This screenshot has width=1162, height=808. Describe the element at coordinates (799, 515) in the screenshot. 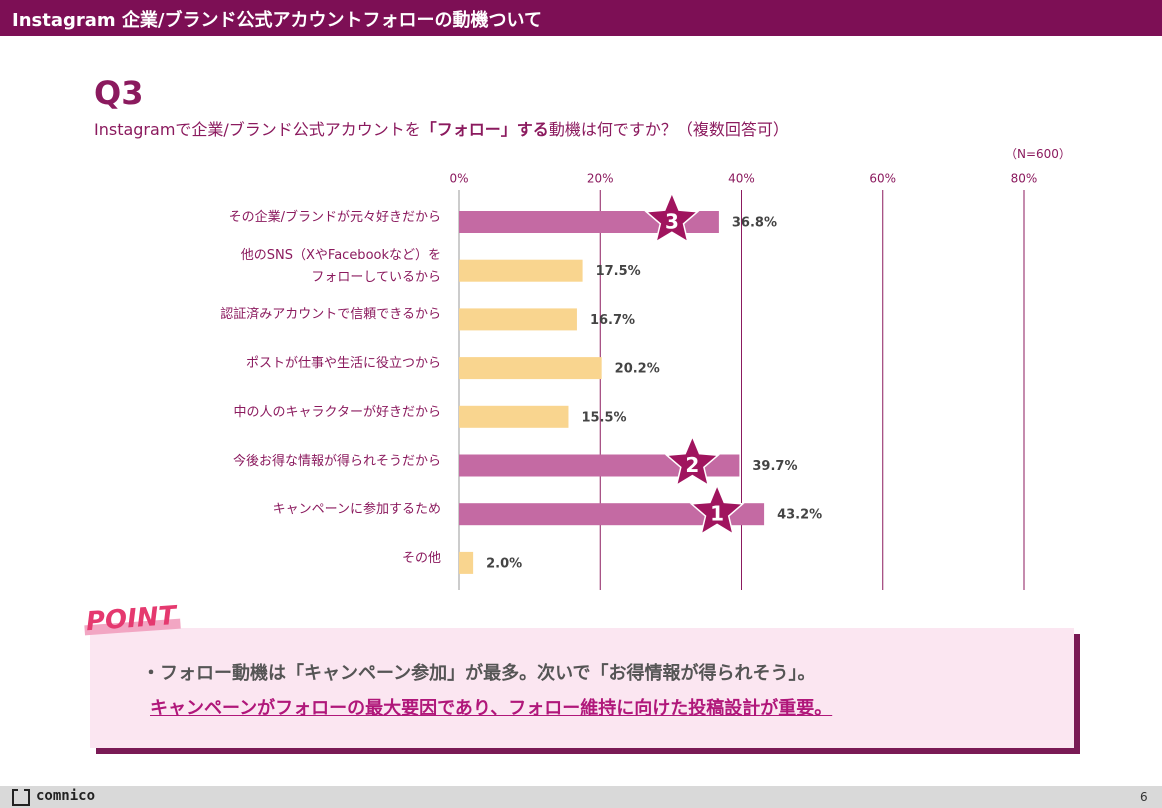

I see `value-label: 43.2%` at that location.